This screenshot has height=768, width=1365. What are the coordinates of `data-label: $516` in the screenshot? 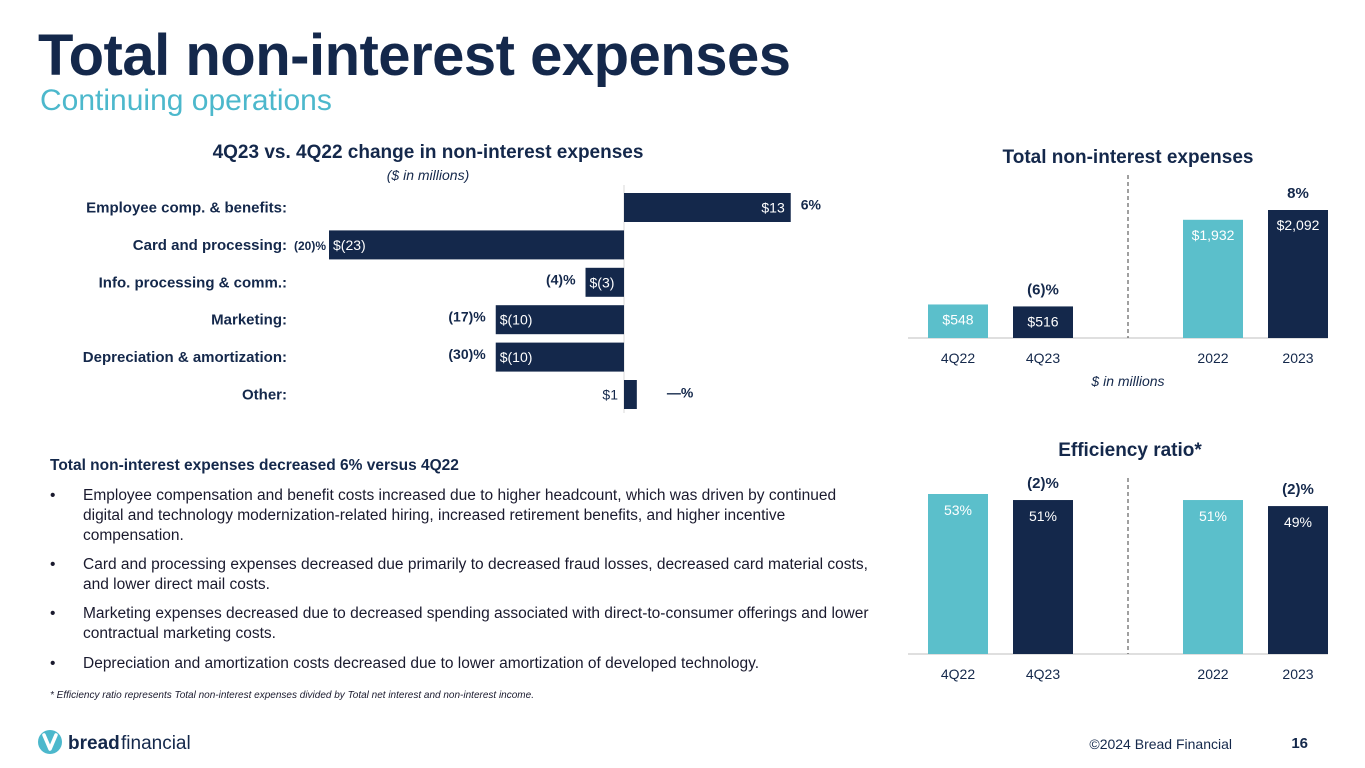 It's located at (1042, 321).